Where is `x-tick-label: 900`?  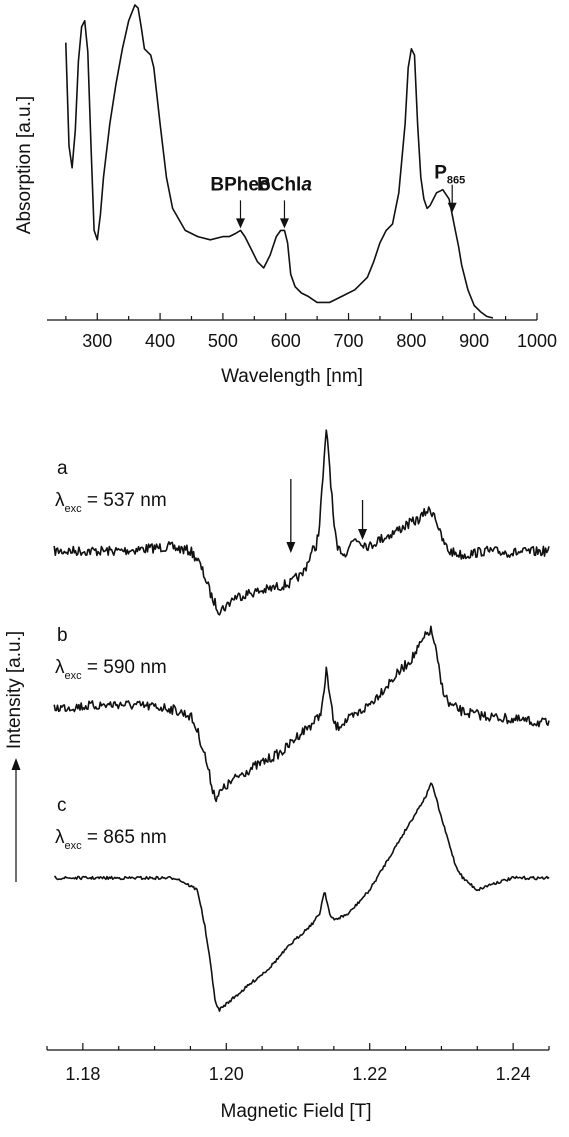
x-tick-label: 900 is located at coordinates (474, 341).